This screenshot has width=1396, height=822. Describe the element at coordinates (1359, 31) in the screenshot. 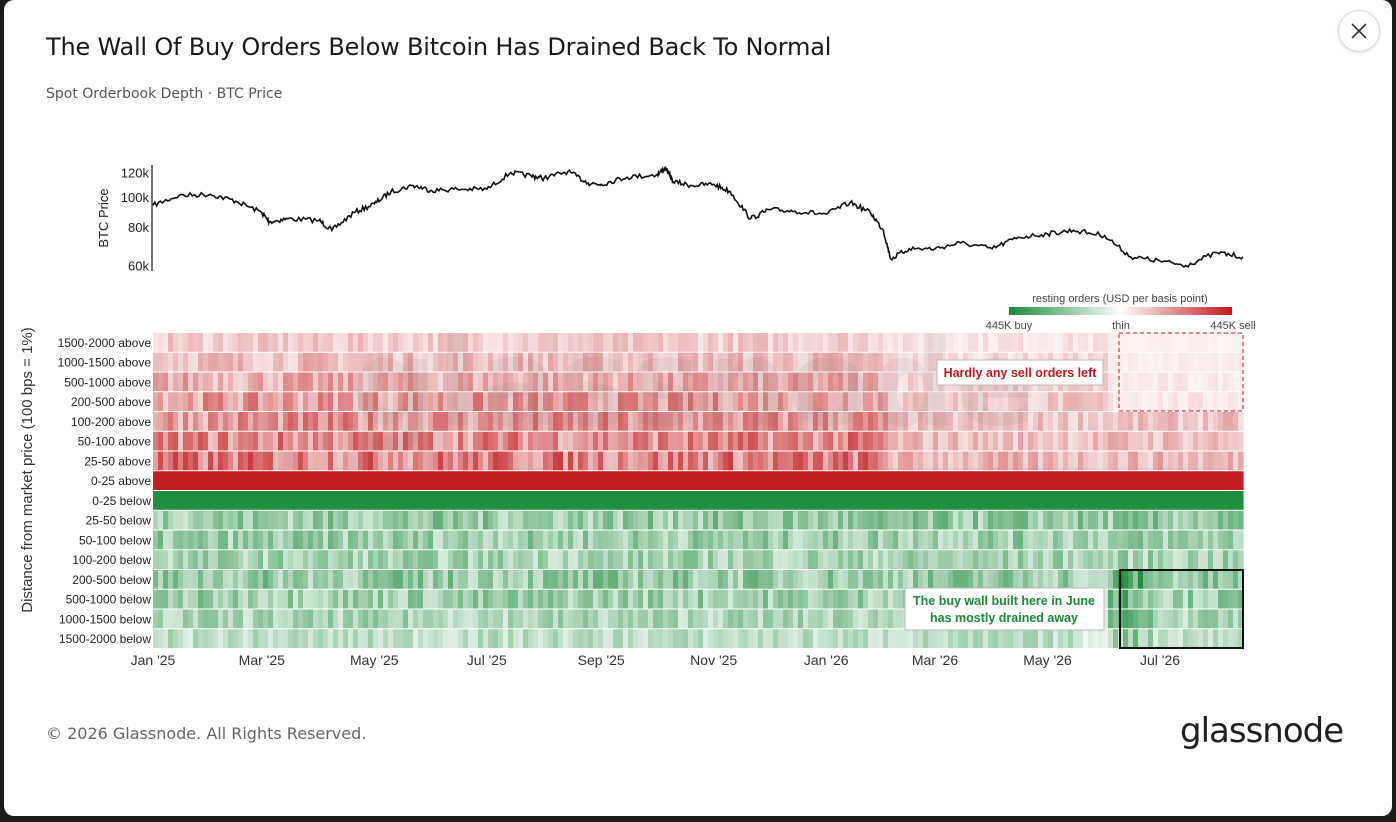

I see `close-button` at that location.